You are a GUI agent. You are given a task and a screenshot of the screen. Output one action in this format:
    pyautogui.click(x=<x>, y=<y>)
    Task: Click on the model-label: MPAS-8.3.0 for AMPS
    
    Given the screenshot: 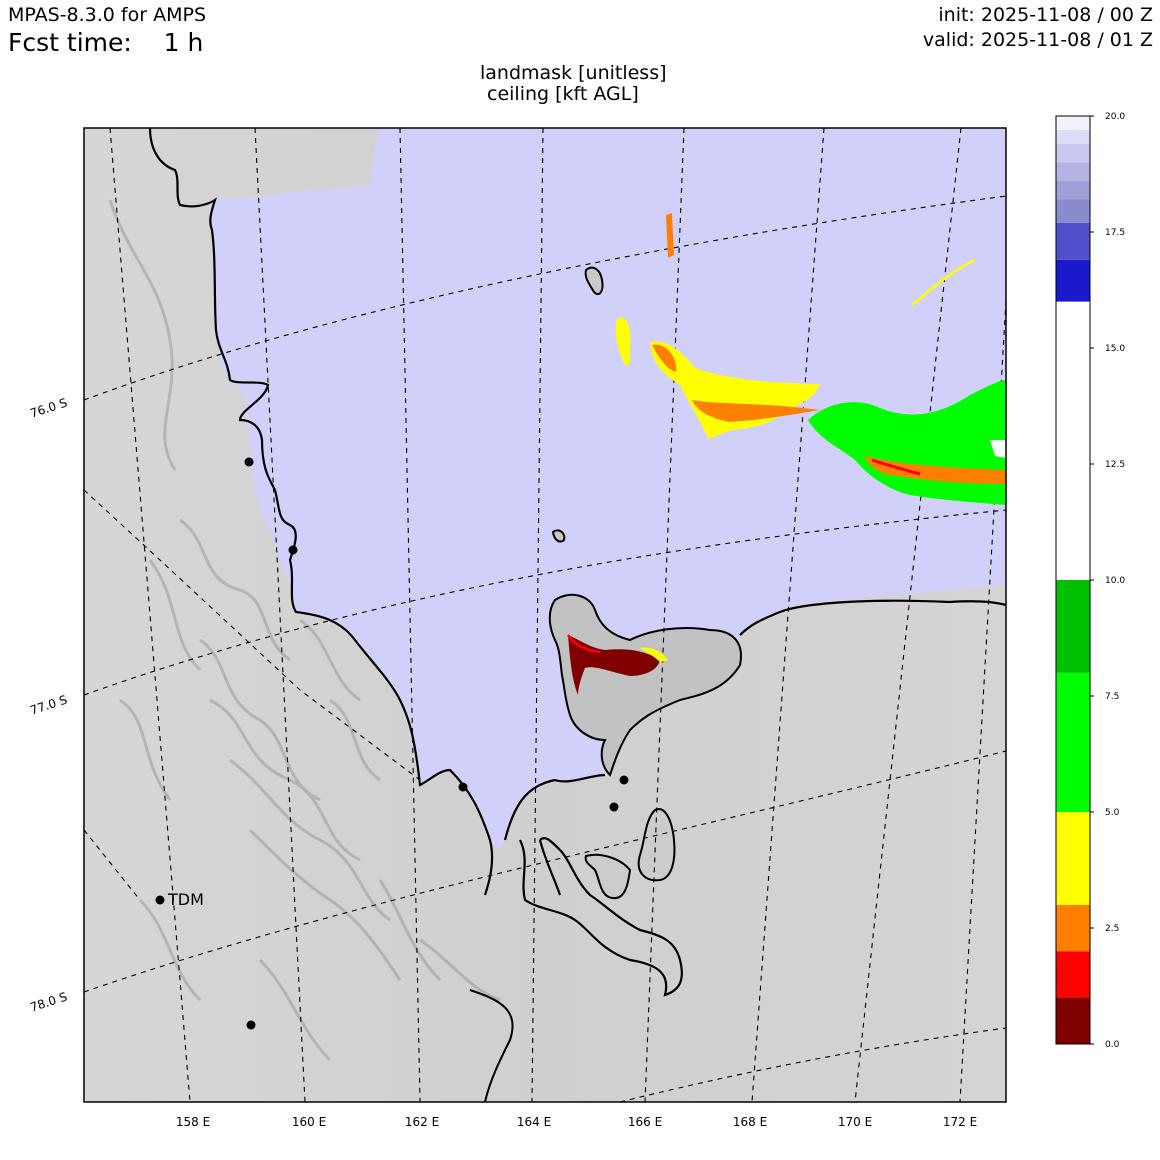 What is the action you would take?
    pyautogui.click(x=107, y=15)
    